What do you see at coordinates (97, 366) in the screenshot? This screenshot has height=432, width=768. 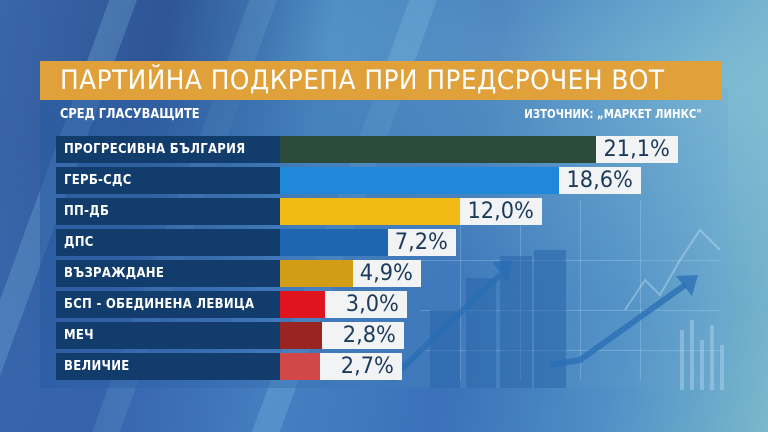 I see `party-name: ВЕЛИЧИЕ` at bounding box center [97, 366].